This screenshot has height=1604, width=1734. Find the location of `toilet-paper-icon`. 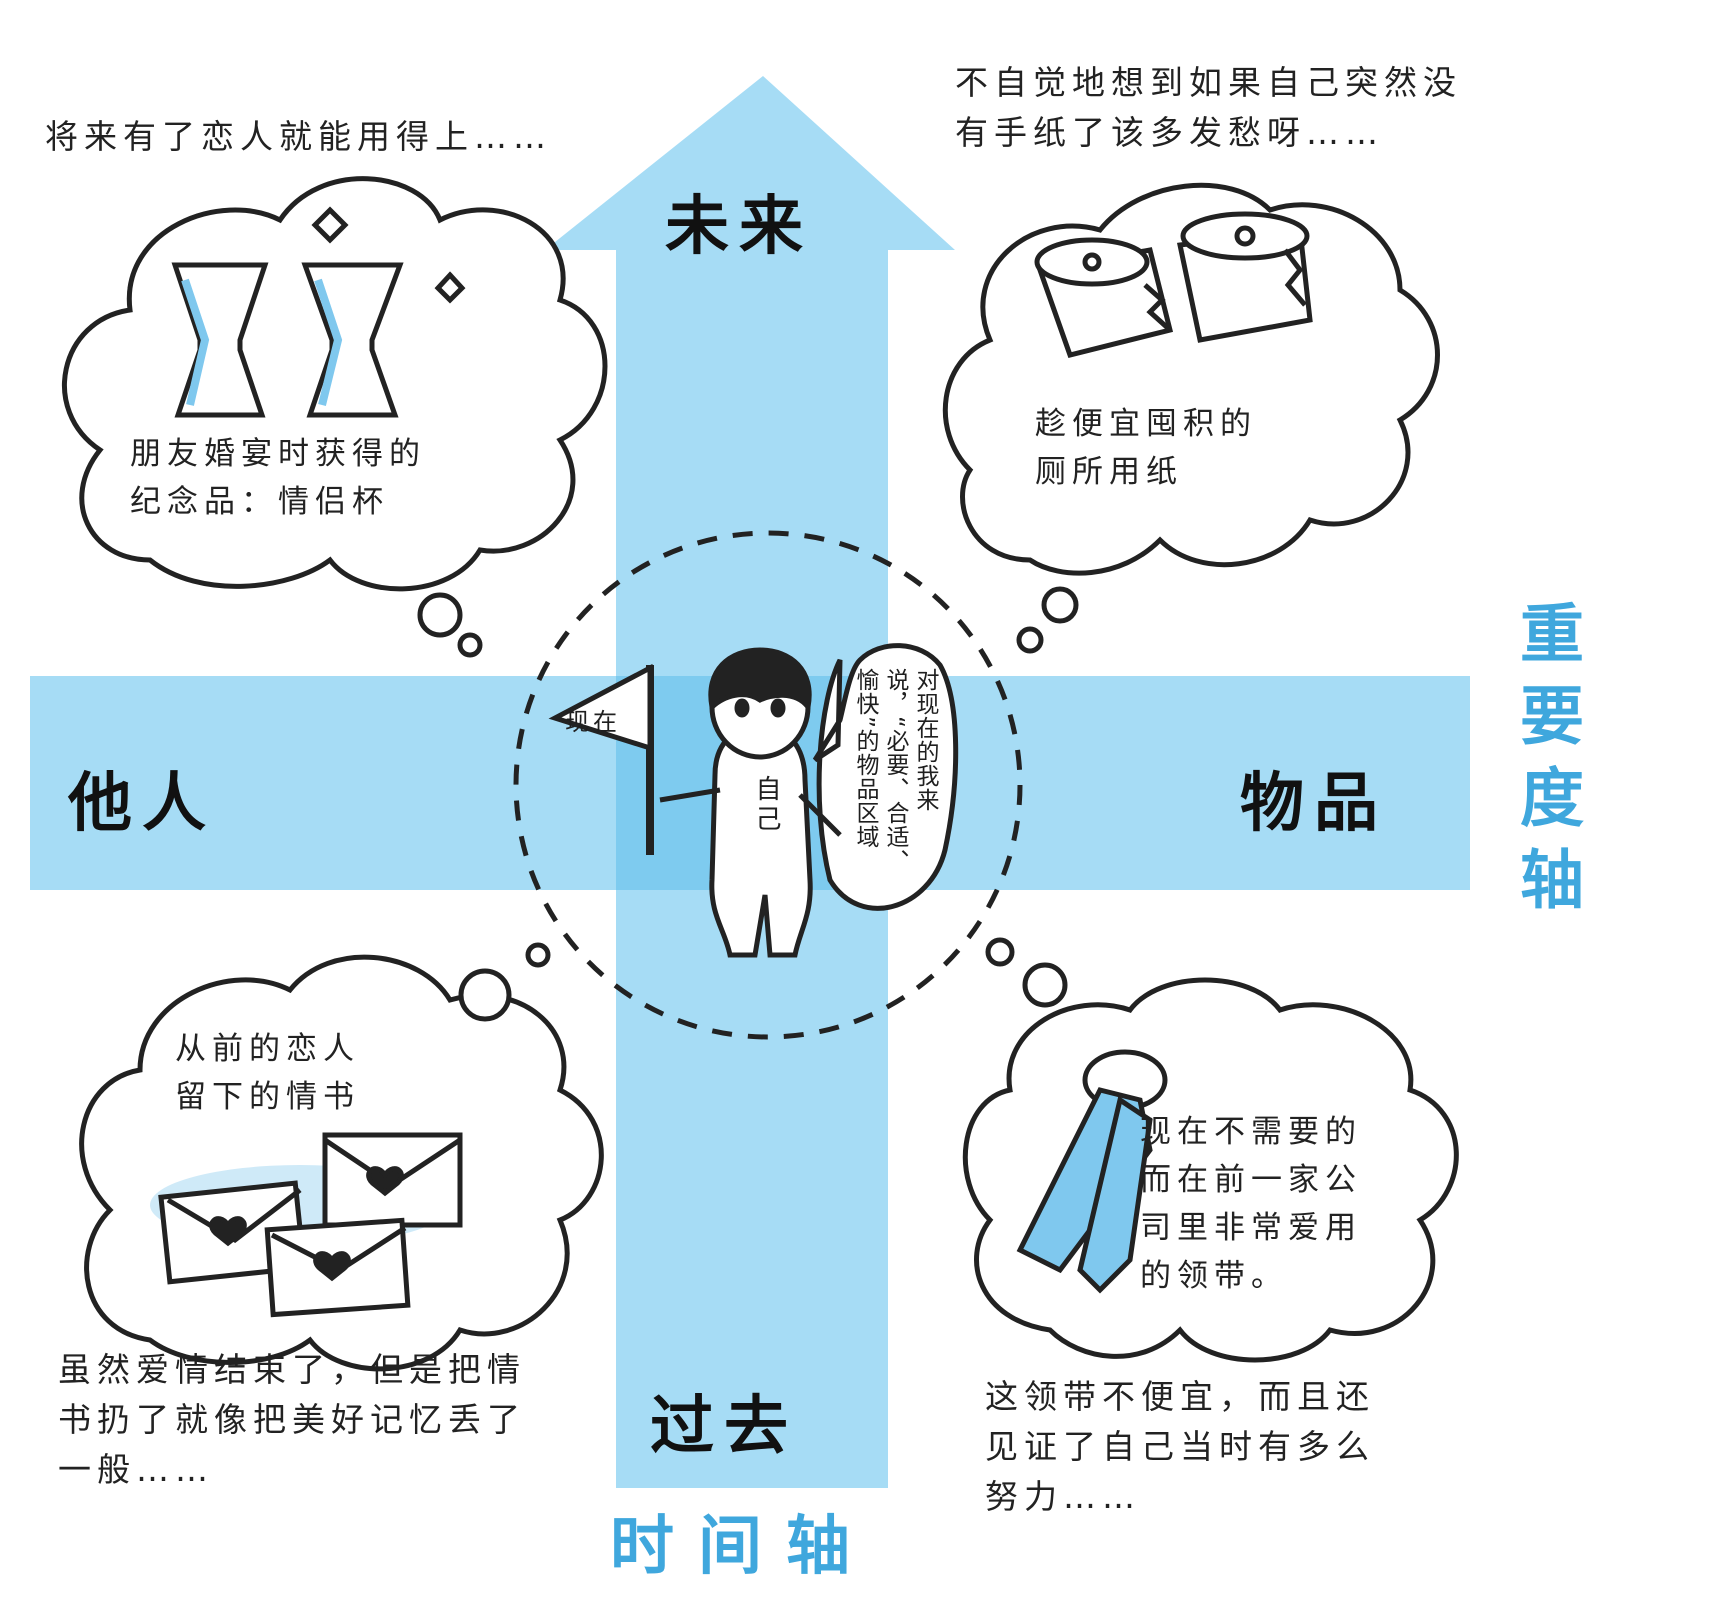

toilet-paper-icon is located at coordinates (1173, 284).